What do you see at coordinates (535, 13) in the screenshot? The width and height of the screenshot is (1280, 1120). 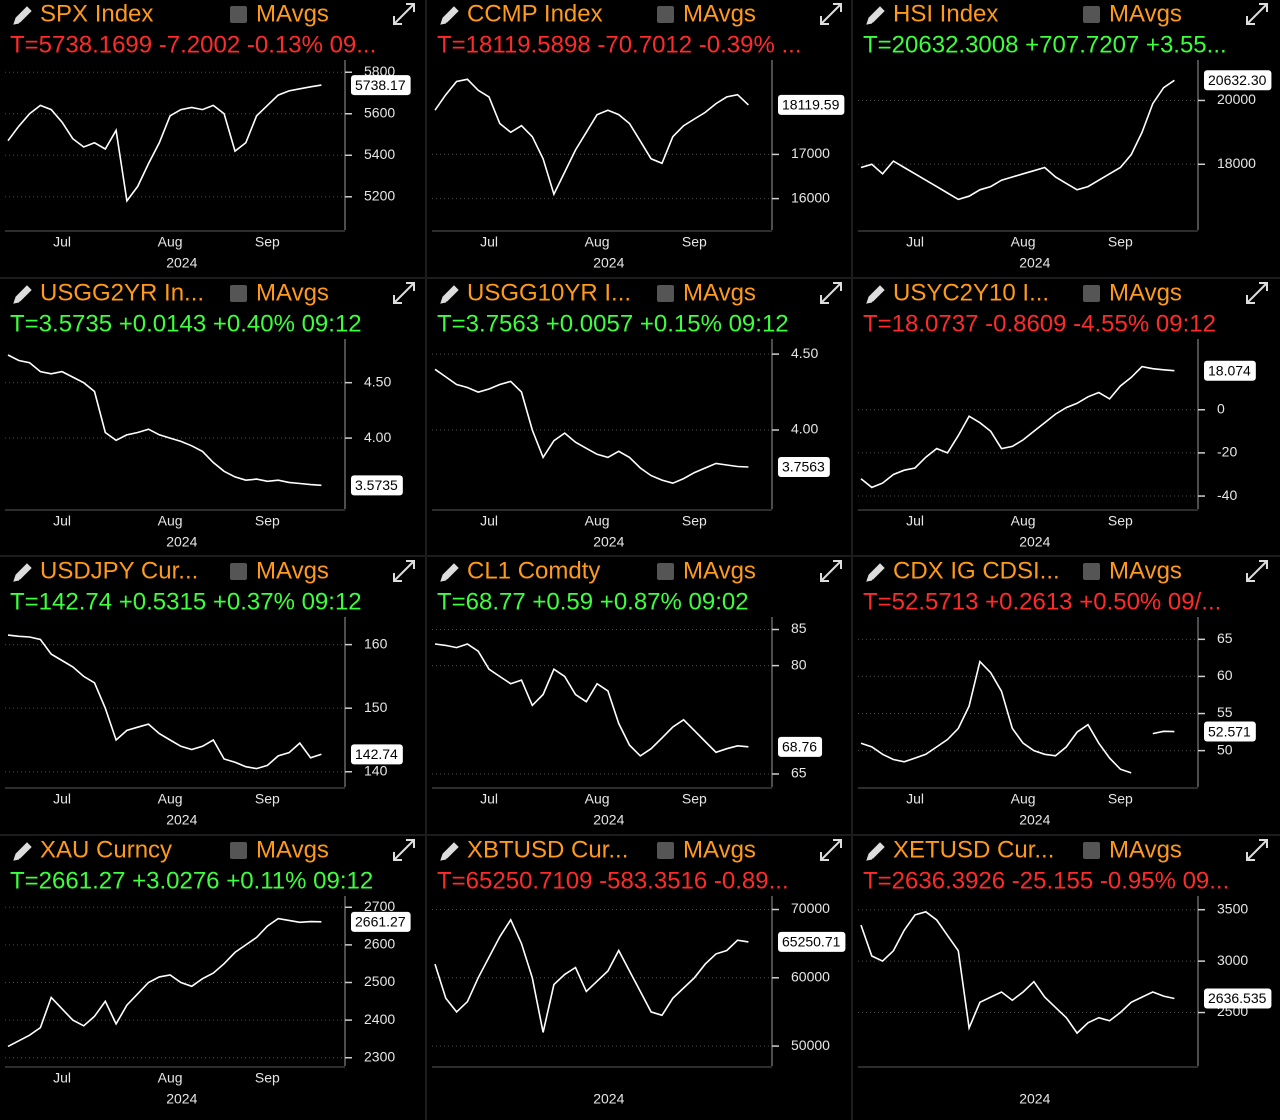 I see `panel-title: CCMP Index` at bounding box center [535, 13].